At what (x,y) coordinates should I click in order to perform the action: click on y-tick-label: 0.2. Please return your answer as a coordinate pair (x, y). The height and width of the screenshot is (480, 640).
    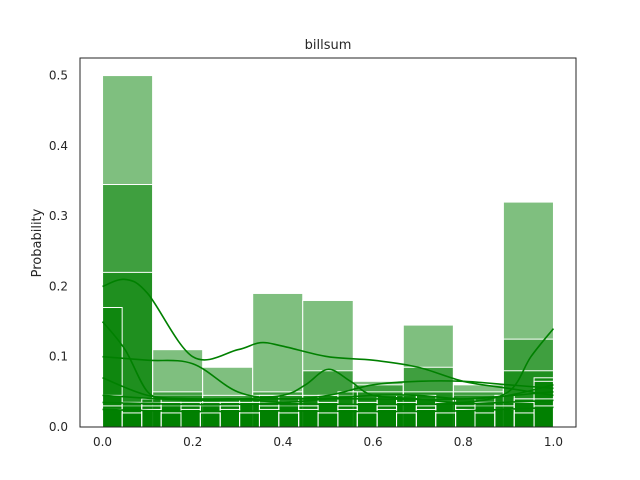
    Looking at the image, I should click on (58, 286).